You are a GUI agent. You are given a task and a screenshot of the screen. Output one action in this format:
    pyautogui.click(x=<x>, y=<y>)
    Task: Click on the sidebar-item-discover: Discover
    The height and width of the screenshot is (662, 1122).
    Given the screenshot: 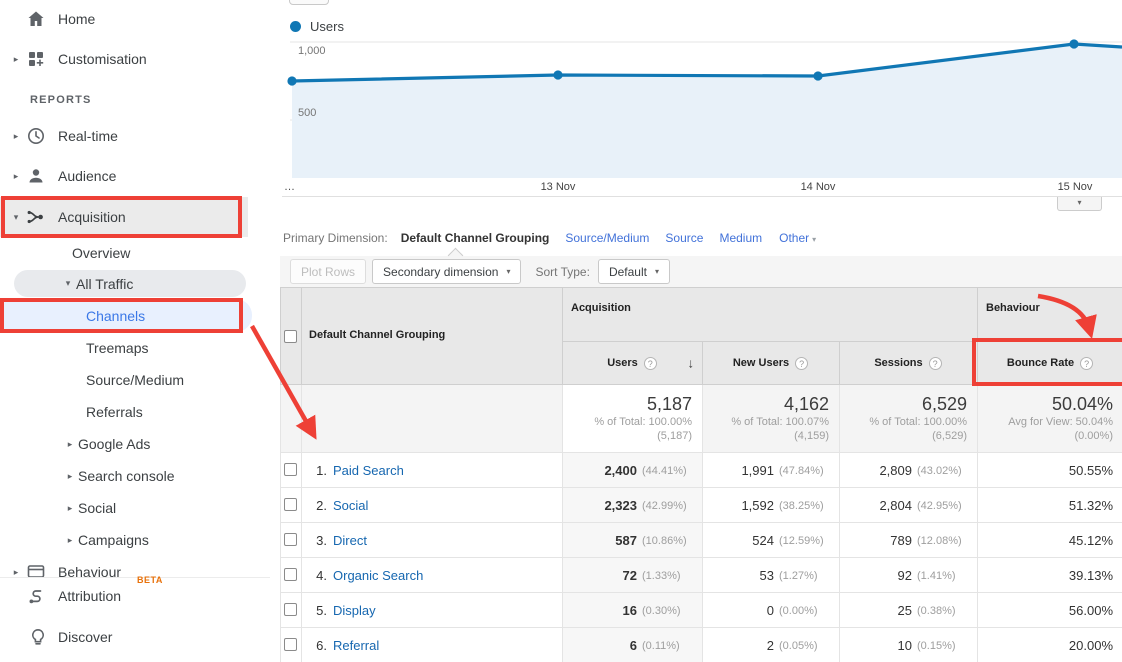 What is the action you would take?
    pyautogui.click(x=135, y=637)
    